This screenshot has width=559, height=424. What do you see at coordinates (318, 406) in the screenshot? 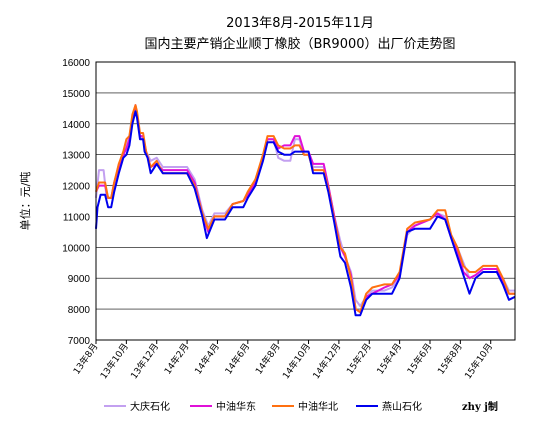
I see `legend-label-2: 中油华北` at bounding box center [318, 406].